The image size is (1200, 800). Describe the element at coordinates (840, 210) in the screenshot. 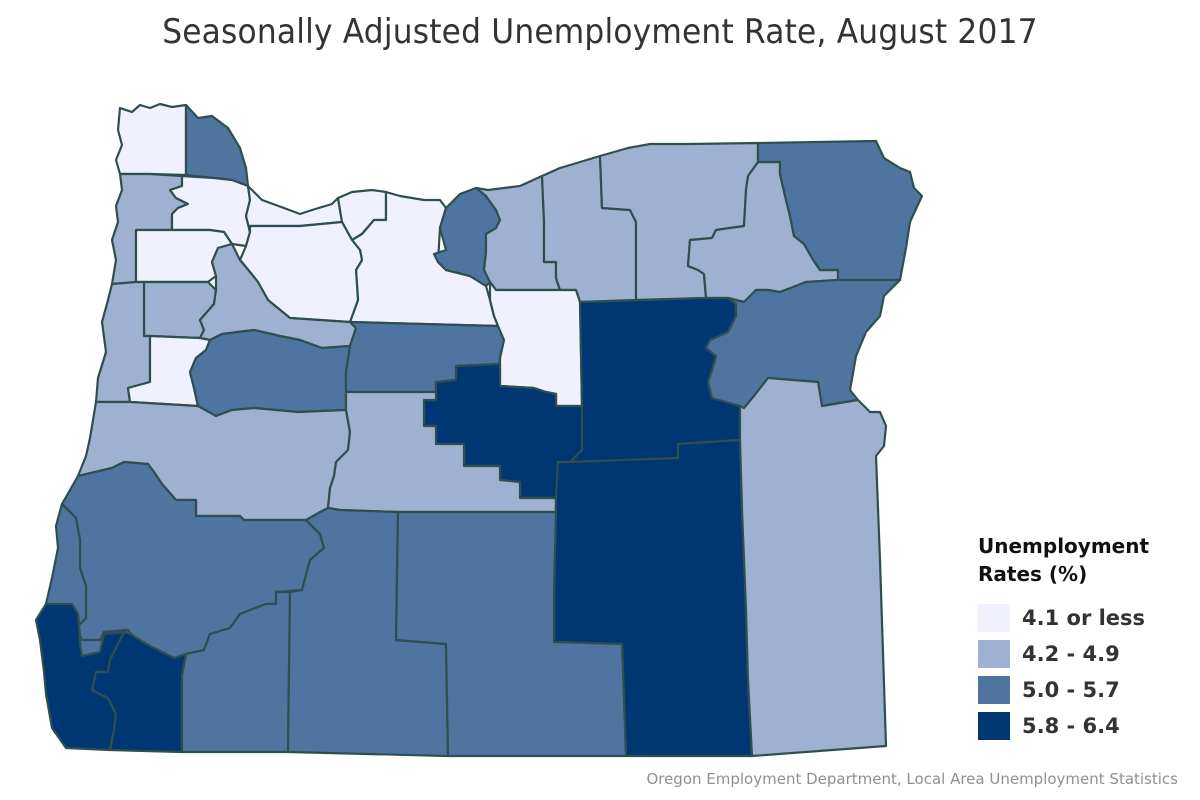

I see `county-wallowa` at that location.